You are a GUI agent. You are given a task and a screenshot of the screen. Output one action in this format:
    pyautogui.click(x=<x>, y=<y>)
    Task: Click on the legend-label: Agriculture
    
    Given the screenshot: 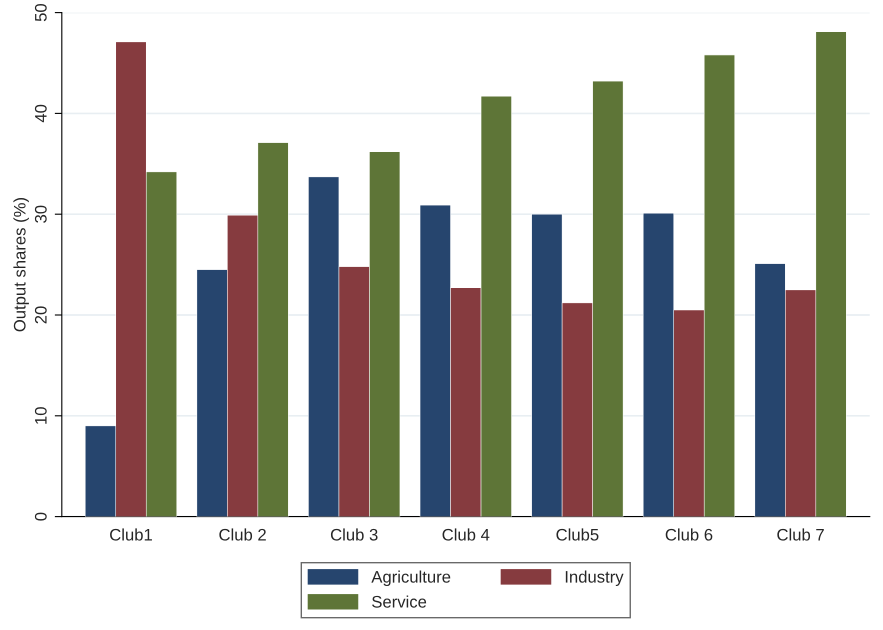 What is the action you would take?
    pyautogui.click(x=410, y=578)
    